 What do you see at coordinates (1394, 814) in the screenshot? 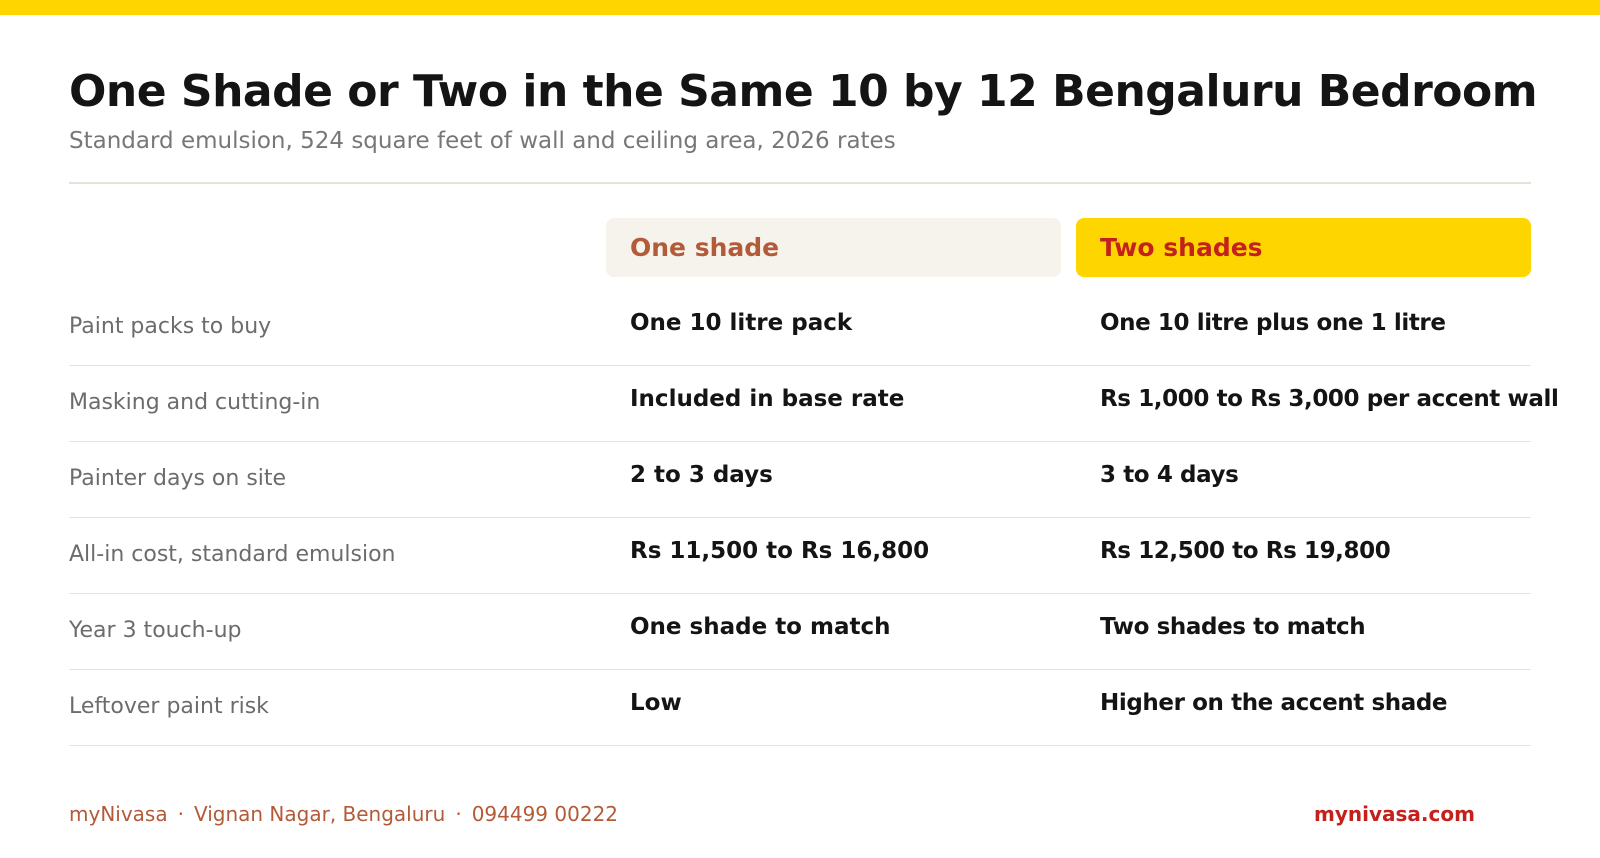
I see `footer-website-link: mynivasa.com` at bounding box center [1394, 814].